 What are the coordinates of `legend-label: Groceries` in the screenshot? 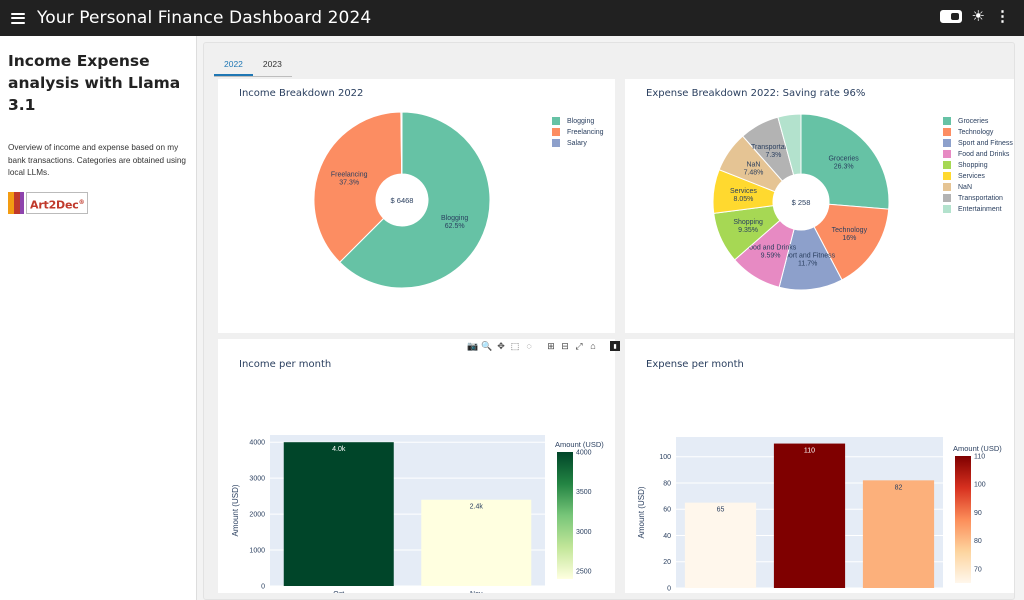 It's located at (973, 121).